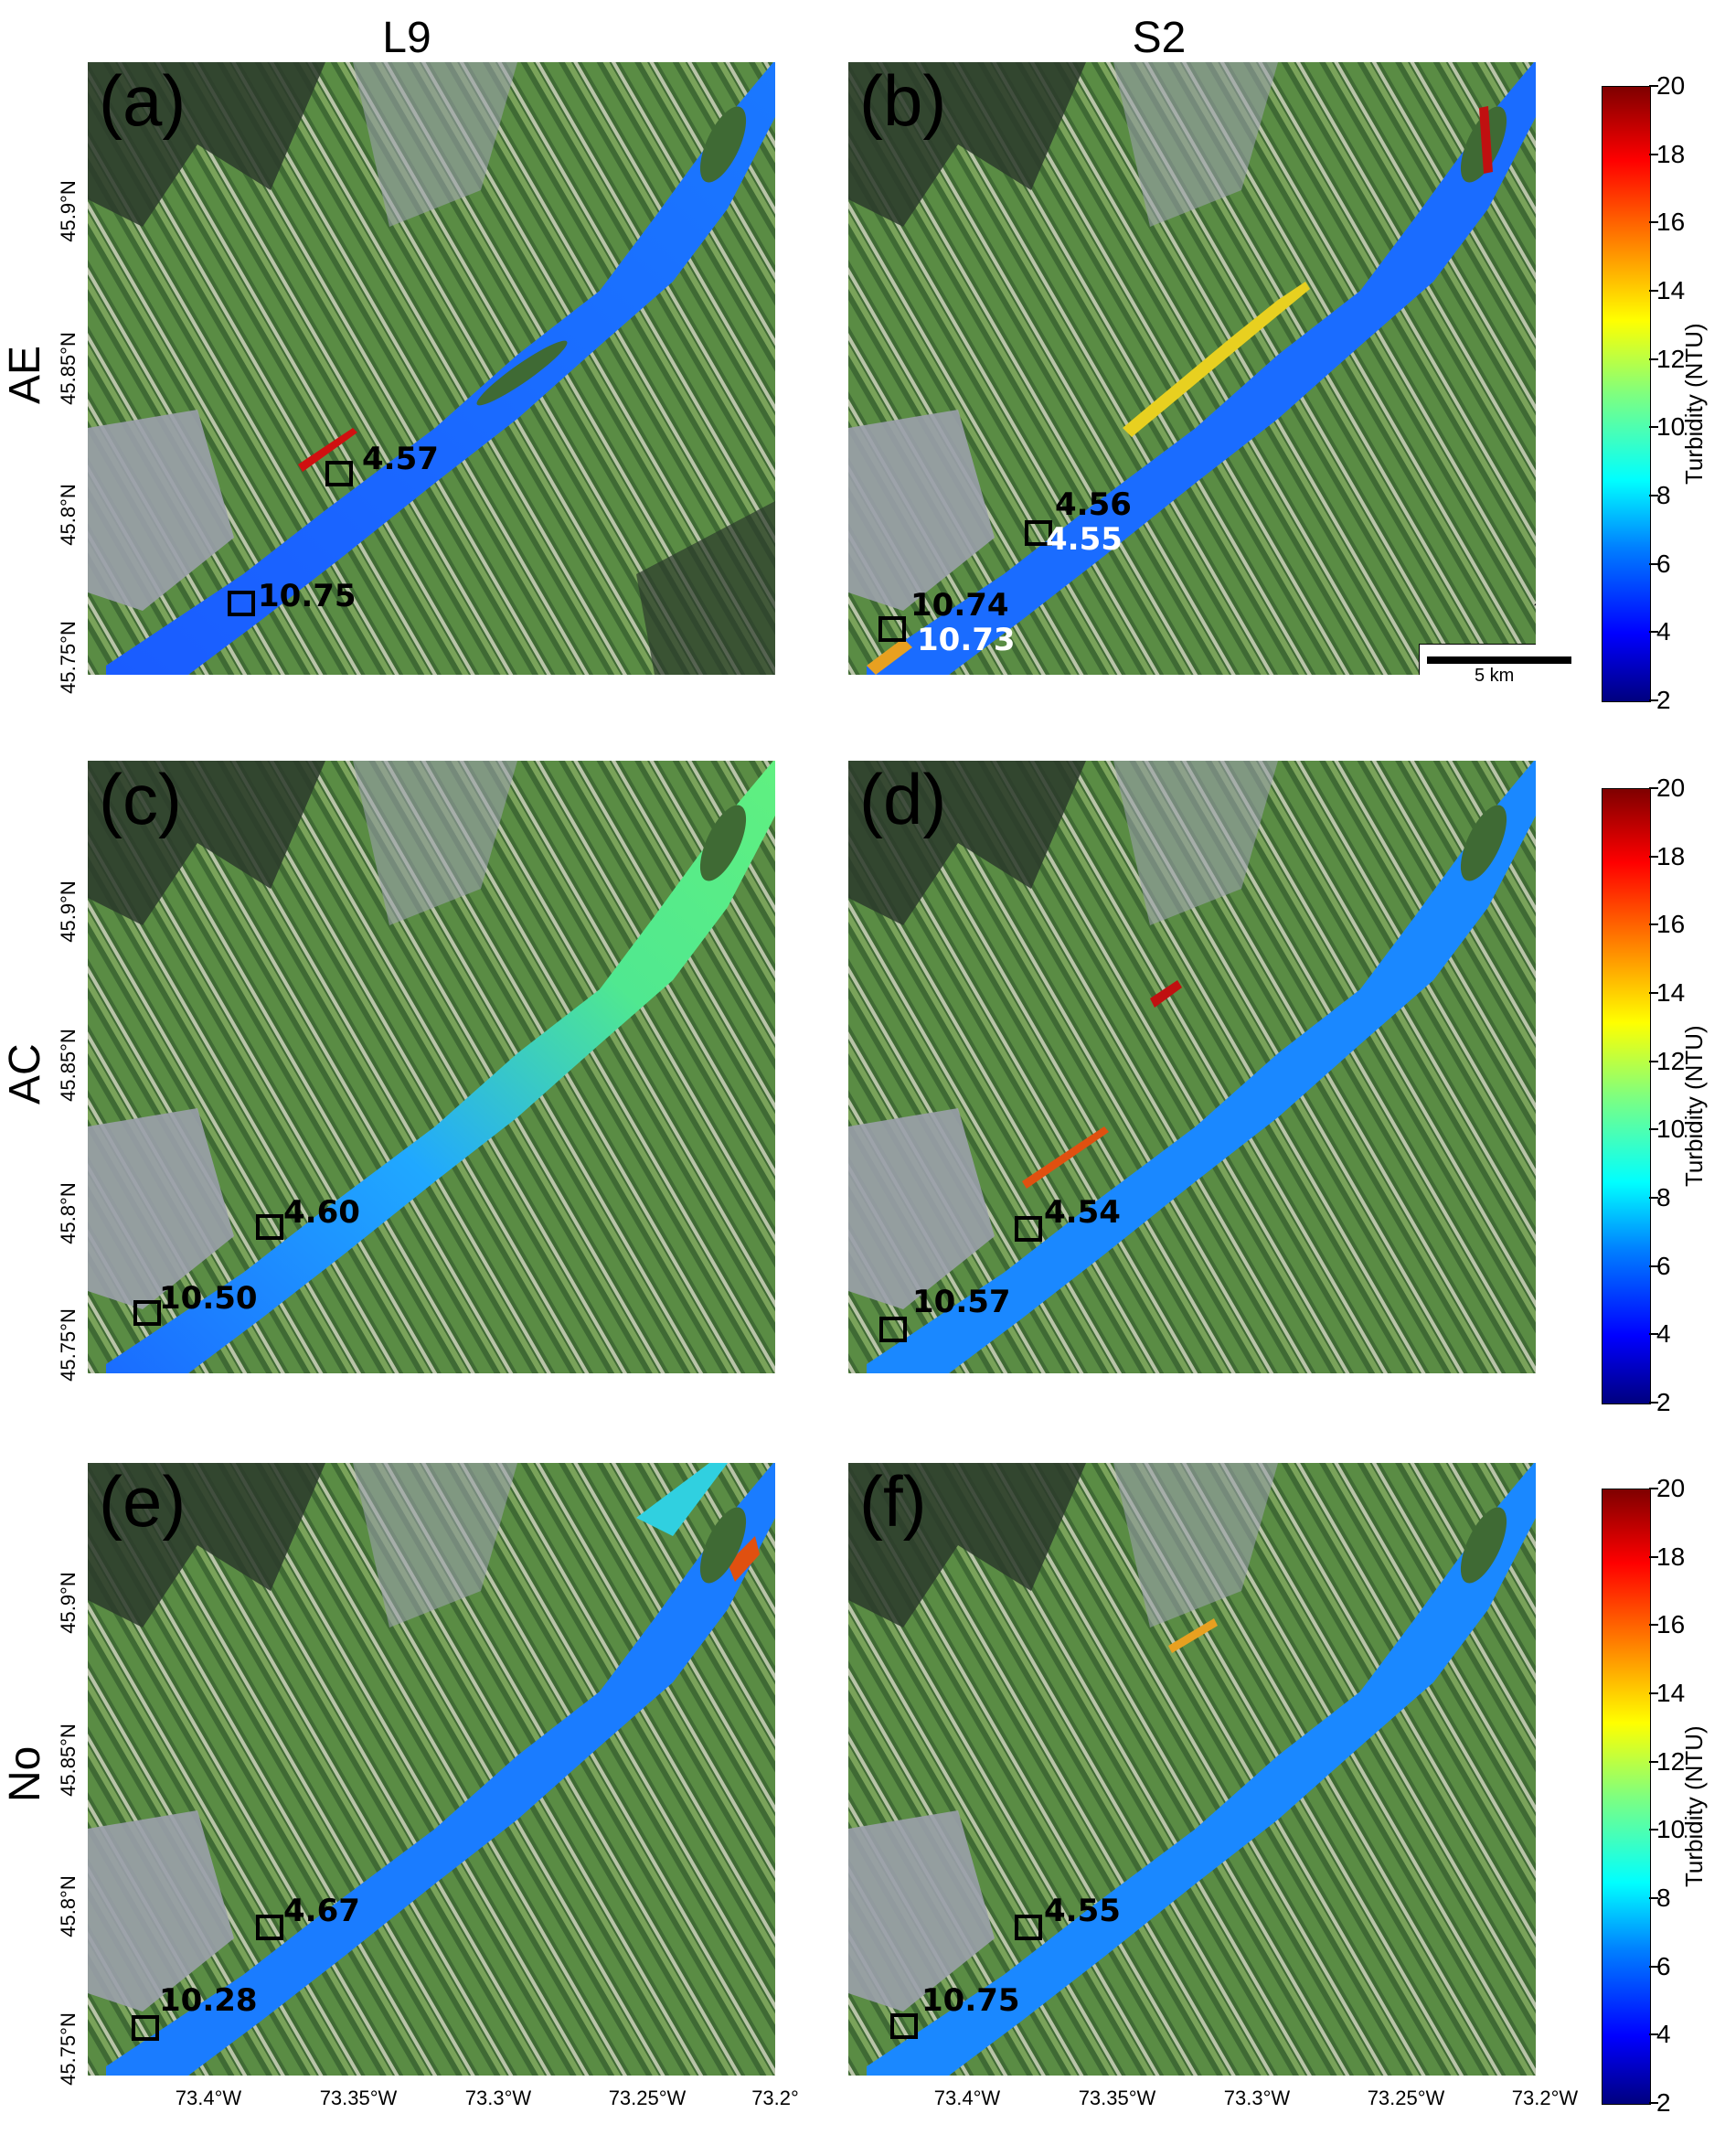  Describe the element at coordinates (322, 1212) in the screenshot. I see `roi-value-upper: 4.60` at that location.